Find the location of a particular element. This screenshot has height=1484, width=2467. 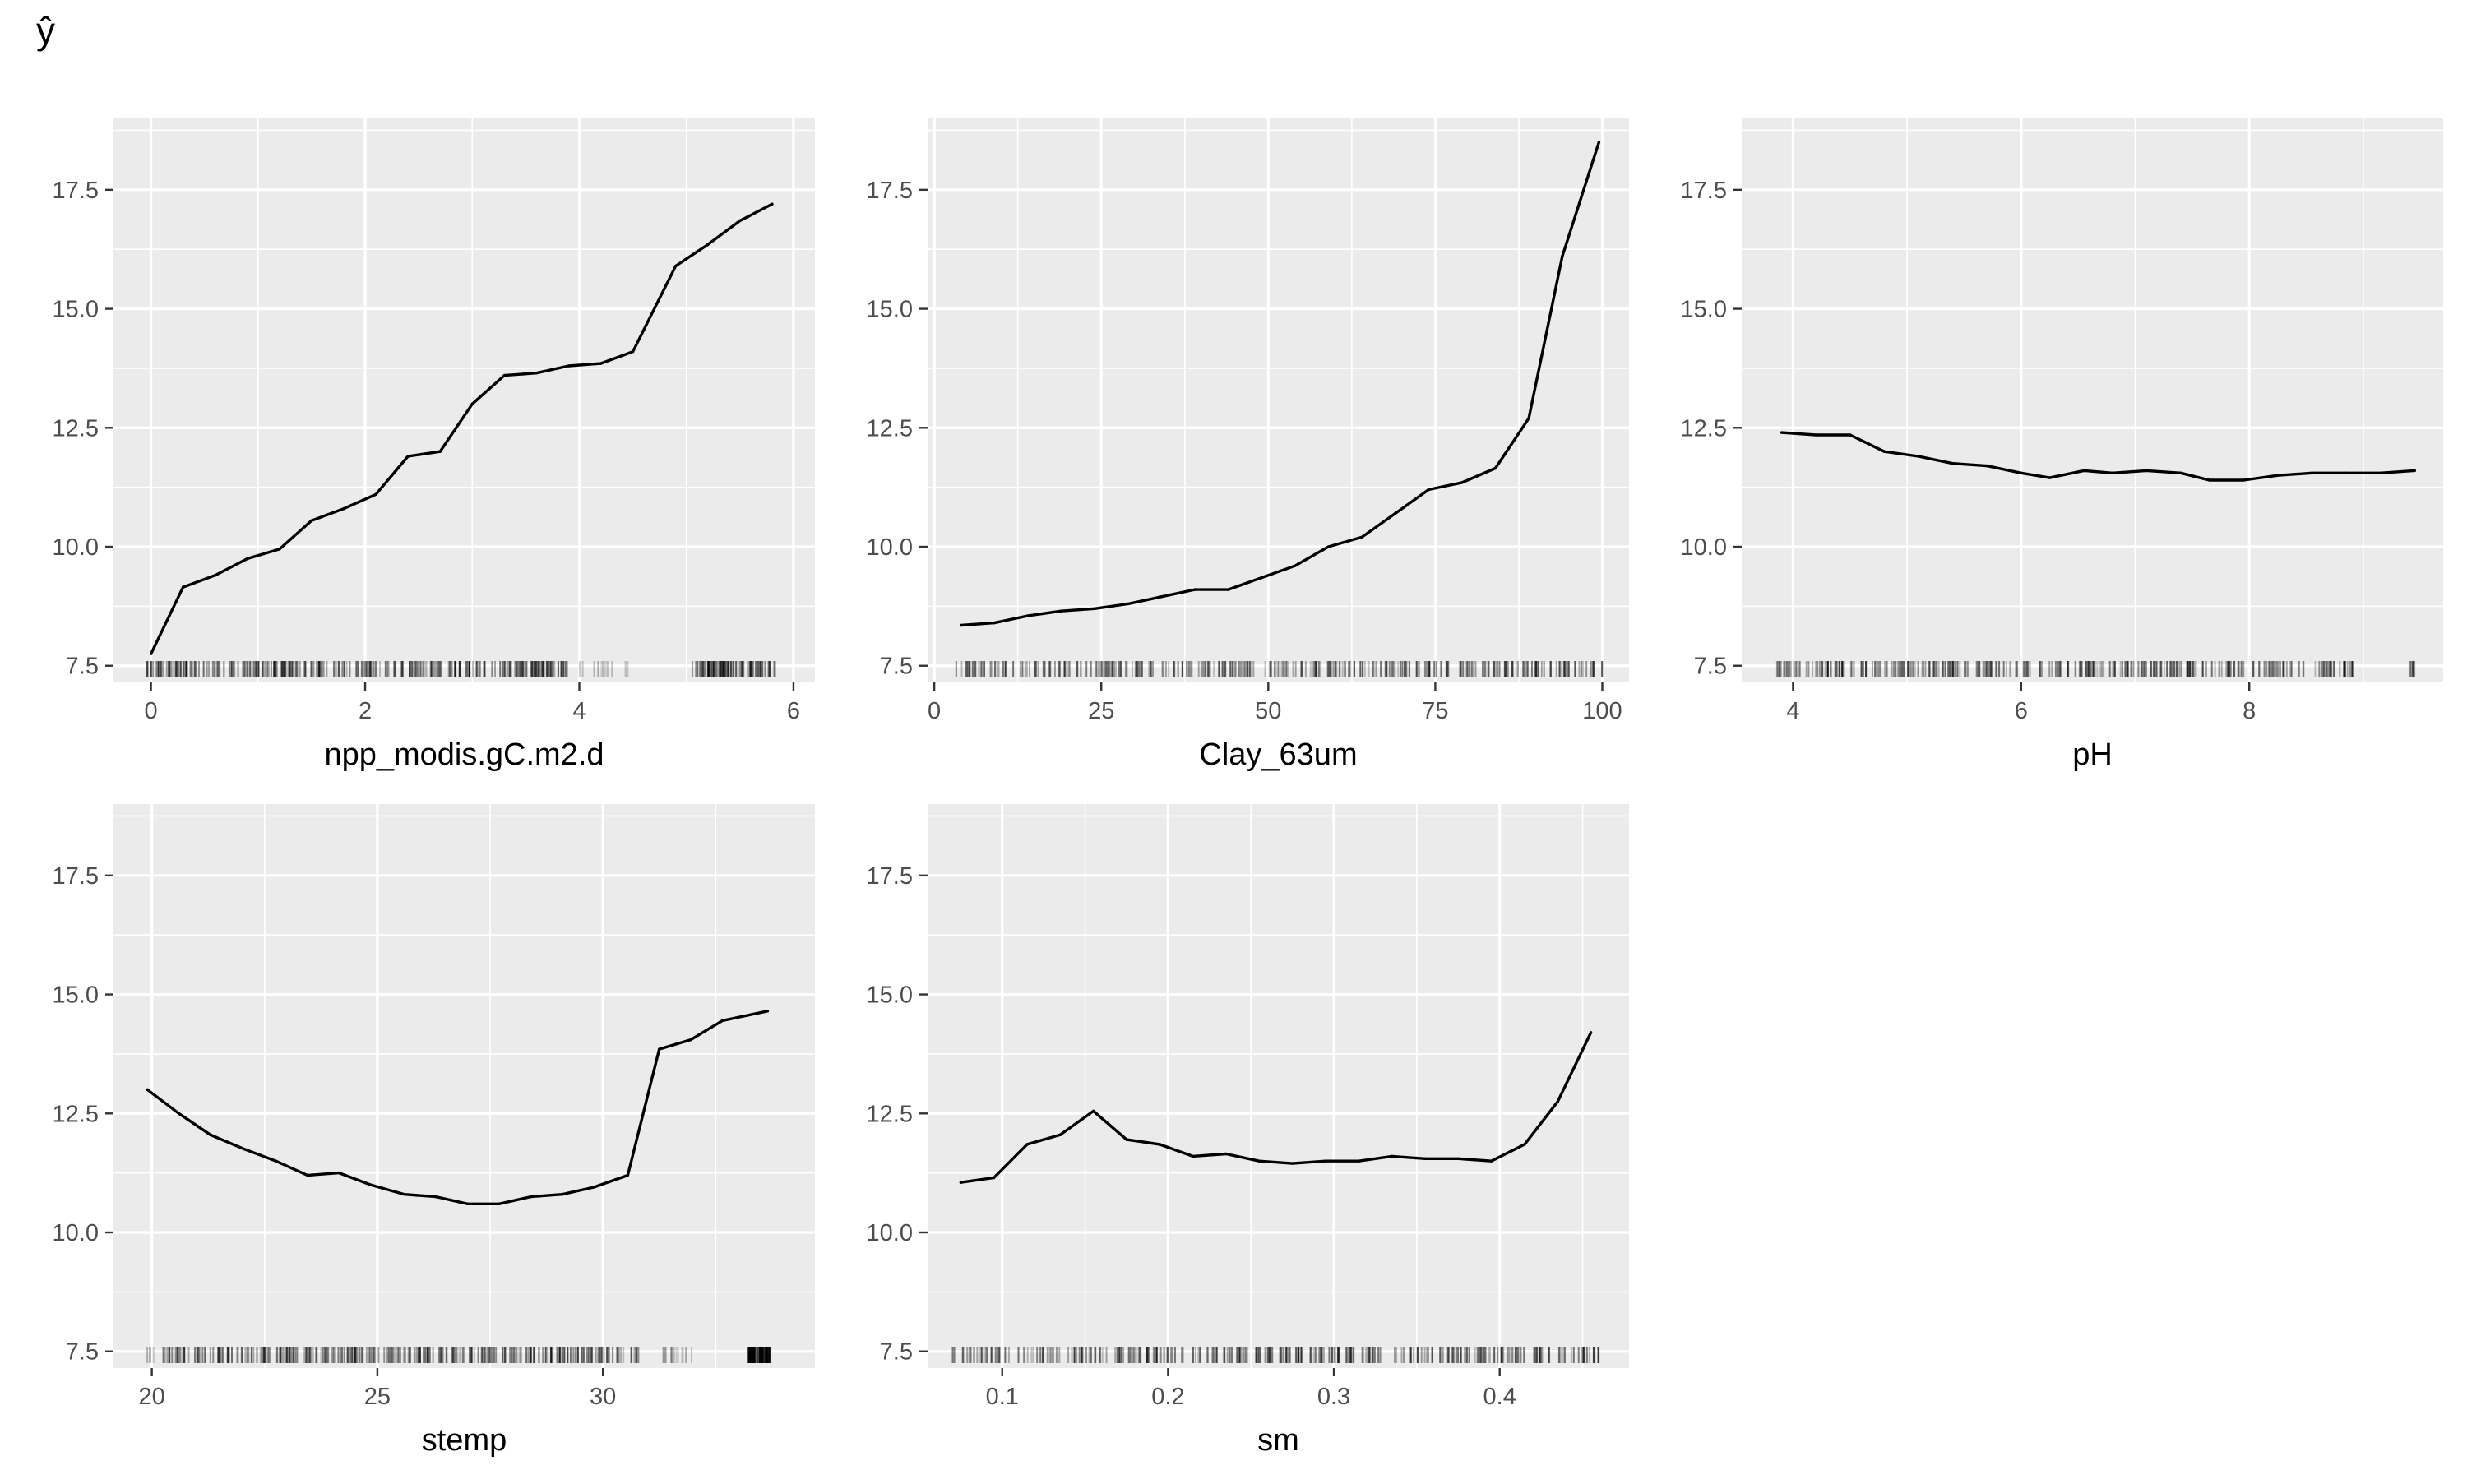

x-tick-label: 0.1 is located at coordinates (1003, 1397).